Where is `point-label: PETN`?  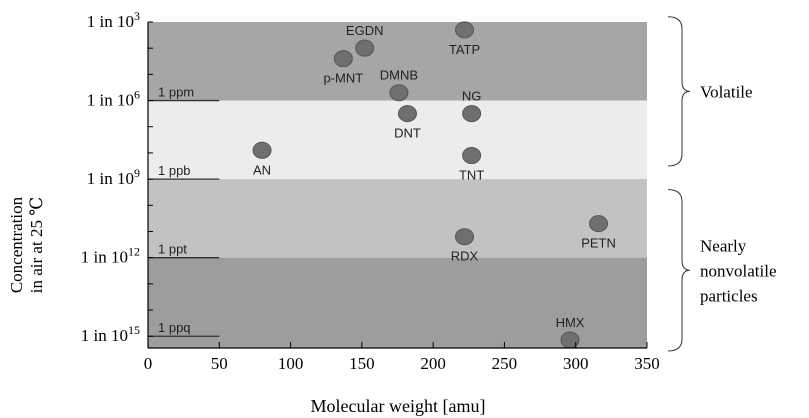
point-label: PETN is located at coordinates (598, 243).